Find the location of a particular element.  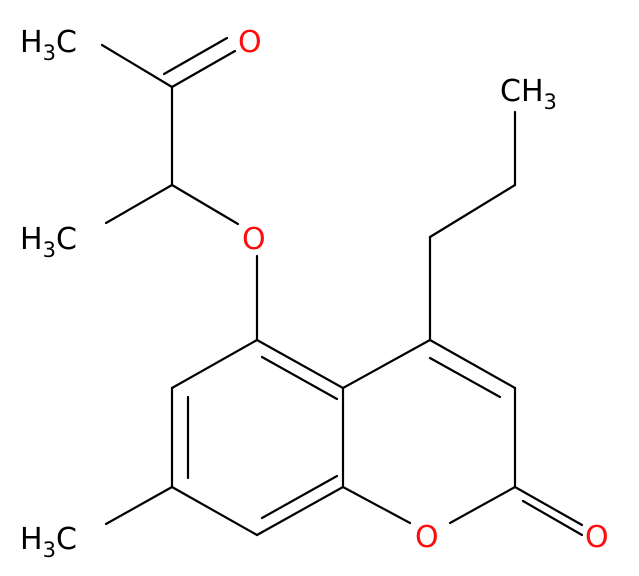

atom-label: CH3 is located at coordinates (528, 94).